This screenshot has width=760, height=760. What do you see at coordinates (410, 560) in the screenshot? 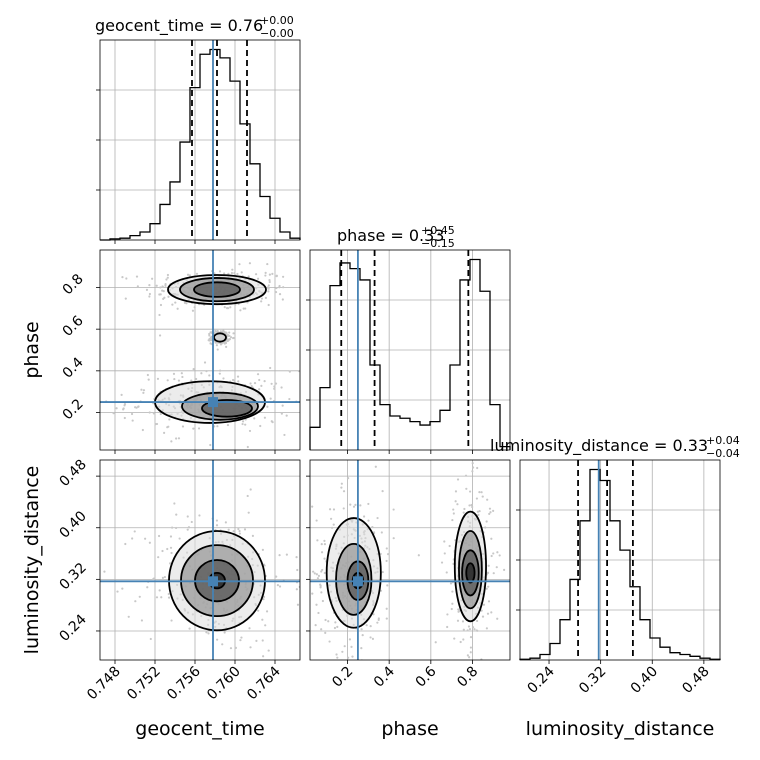
I see `frame-luminosity_distance_vs_phase` at bounding box center [410, 560].